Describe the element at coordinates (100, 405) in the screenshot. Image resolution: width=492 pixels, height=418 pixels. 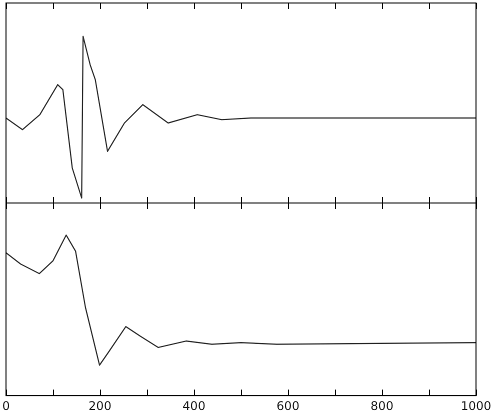
I see `x-tick-label: 200` at that location.